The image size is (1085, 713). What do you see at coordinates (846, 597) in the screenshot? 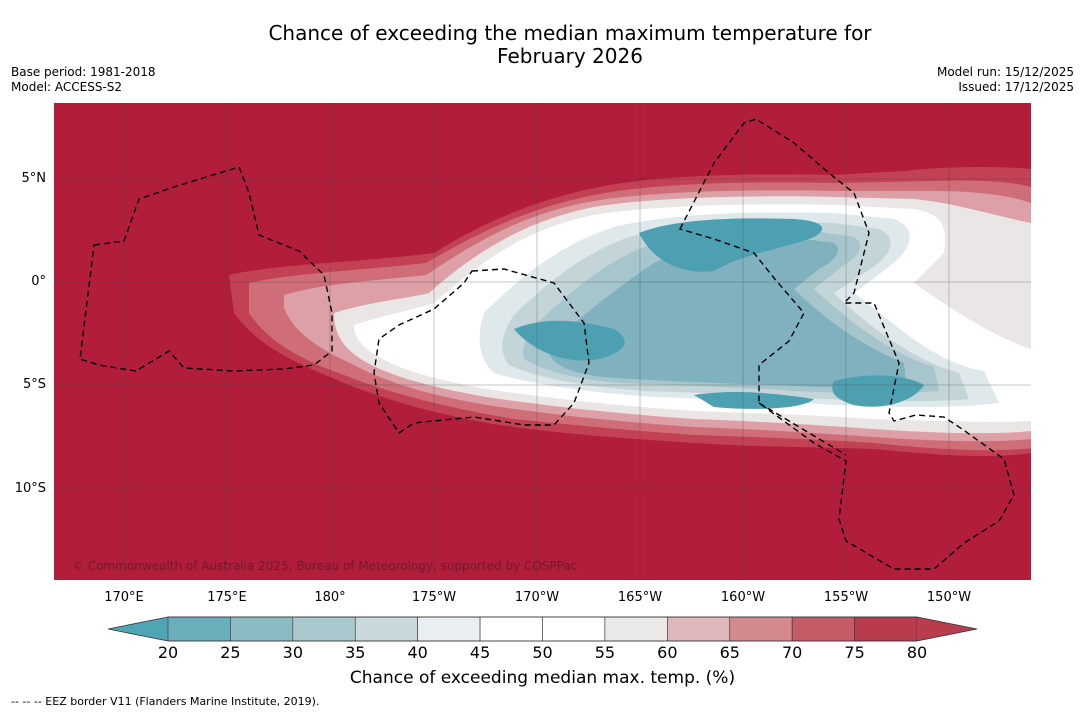
I see `lon-tick-155w: 155°W` at bounding box center [846, 597].